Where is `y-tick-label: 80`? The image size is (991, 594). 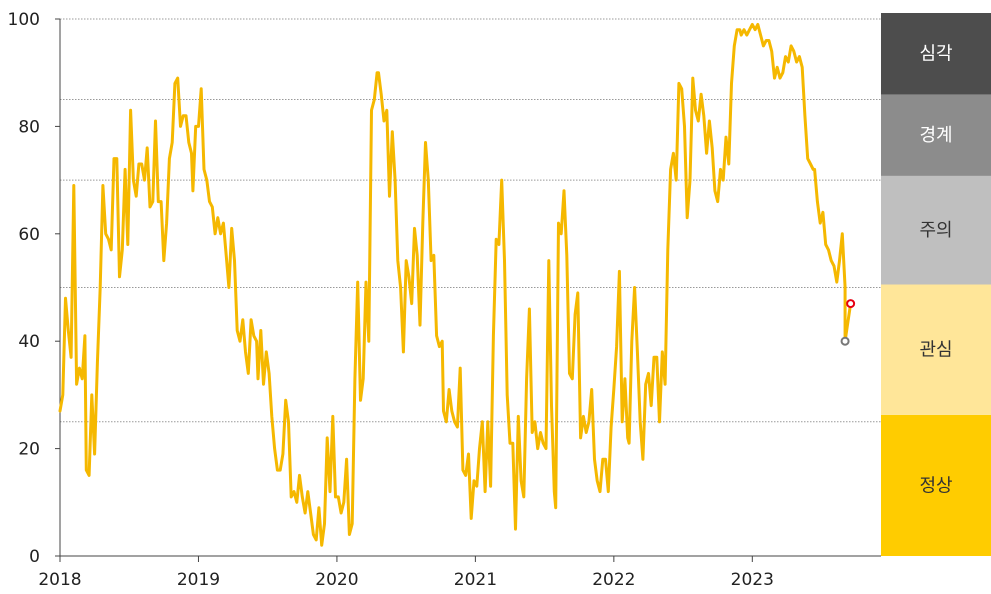 y-tick-label: 80 is located at coordinates (29, 127).